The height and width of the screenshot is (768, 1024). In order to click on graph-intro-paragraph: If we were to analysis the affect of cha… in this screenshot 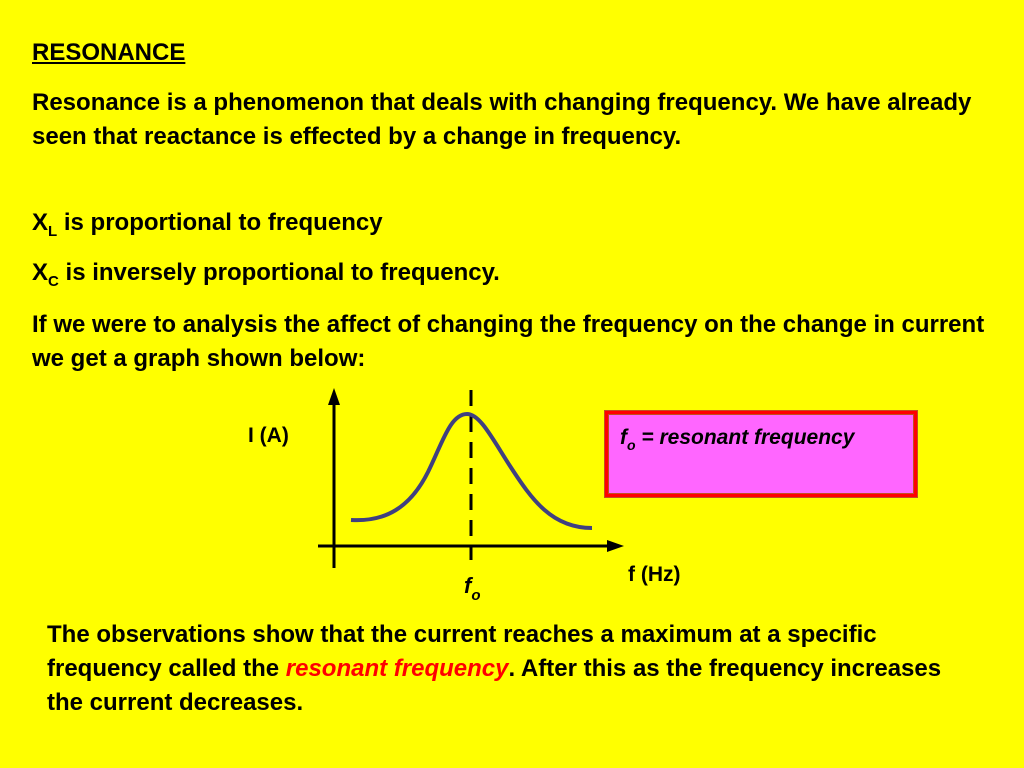, I will do `click(508, 341)`.